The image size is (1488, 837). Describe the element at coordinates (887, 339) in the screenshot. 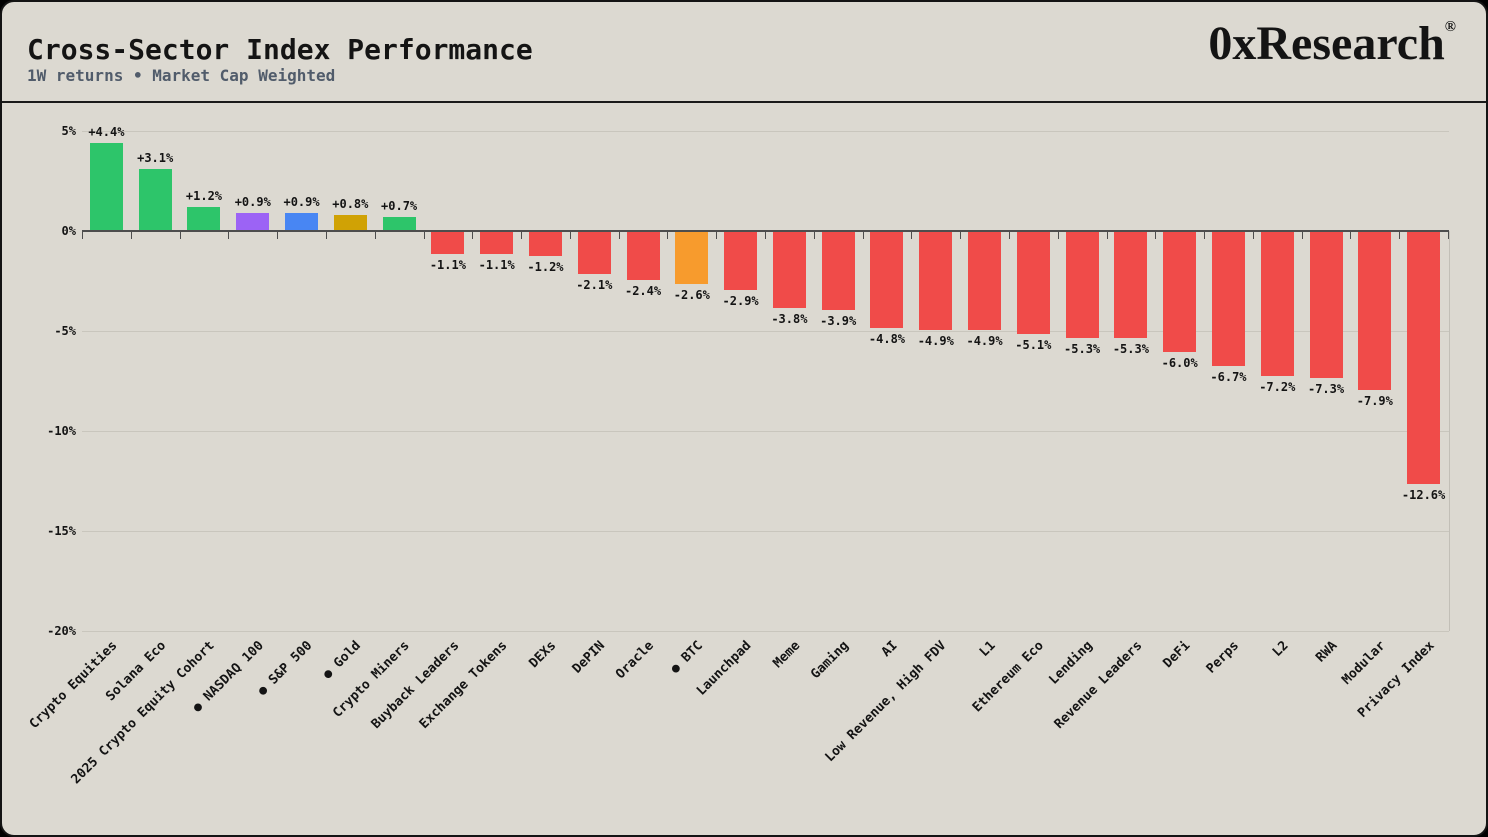

I see `bar-value-label: -4.8%` at that location.